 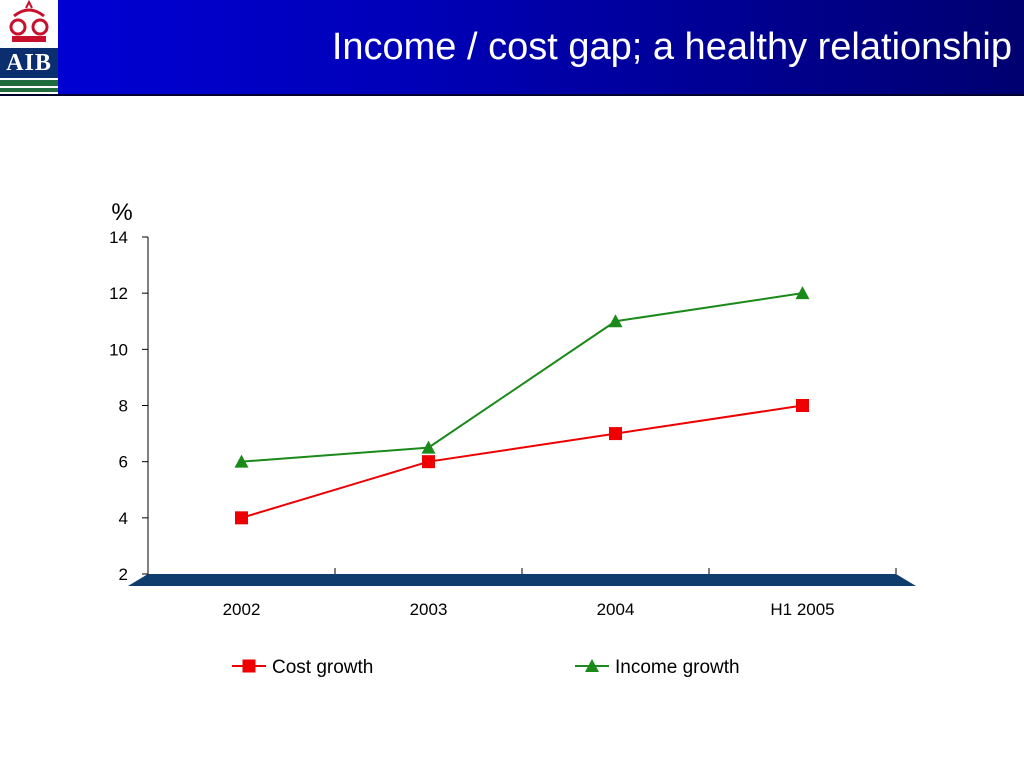 What do you see at coordinates (29, 47) in the screenshot?
I see `aib-logo: AIB` at bounding box center [29, 47].